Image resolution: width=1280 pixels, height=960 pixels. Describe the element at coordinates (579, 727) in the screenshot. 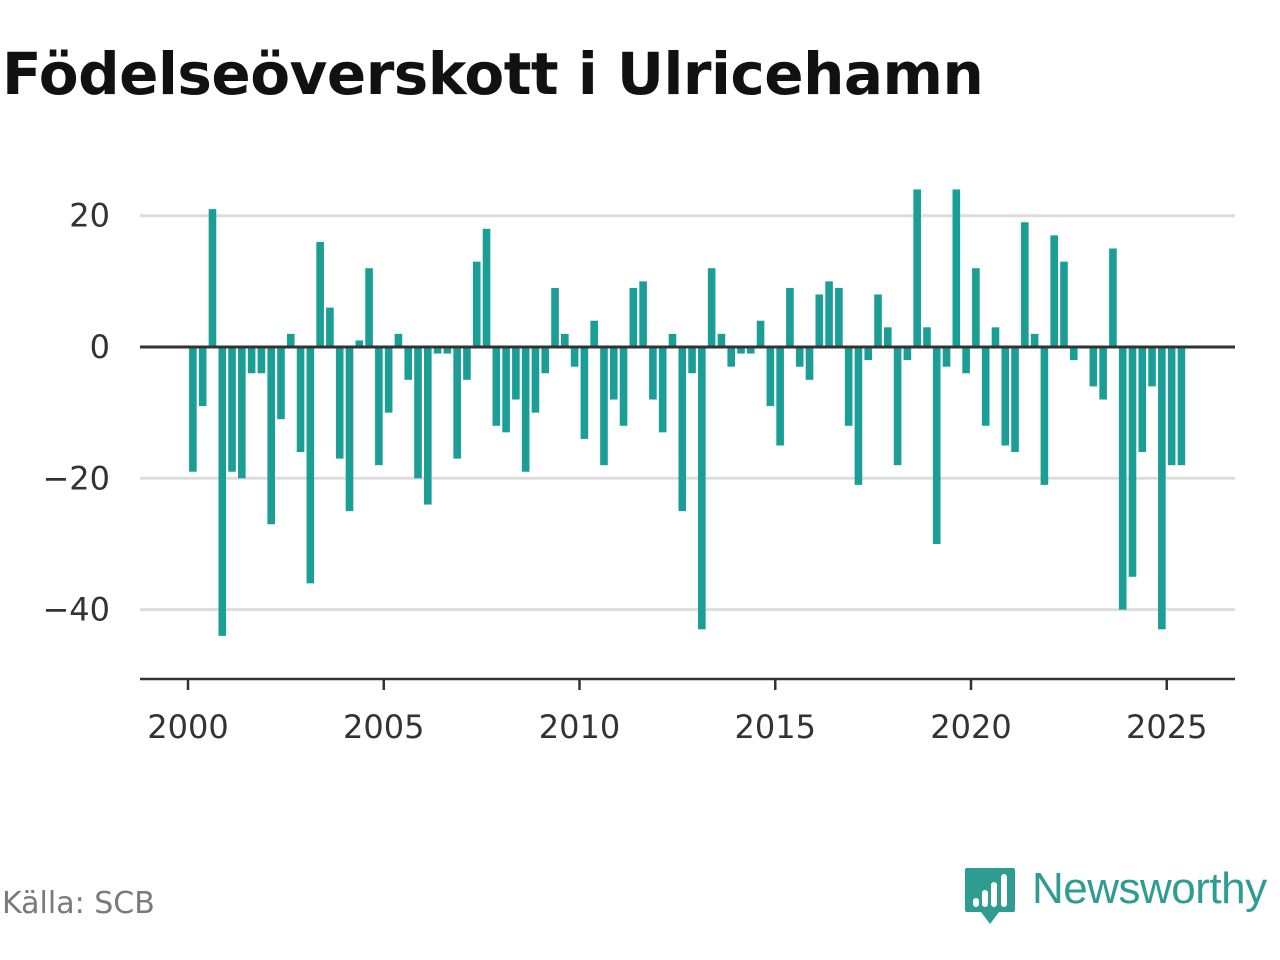

I see `x-tick-label: 2010` at that location.